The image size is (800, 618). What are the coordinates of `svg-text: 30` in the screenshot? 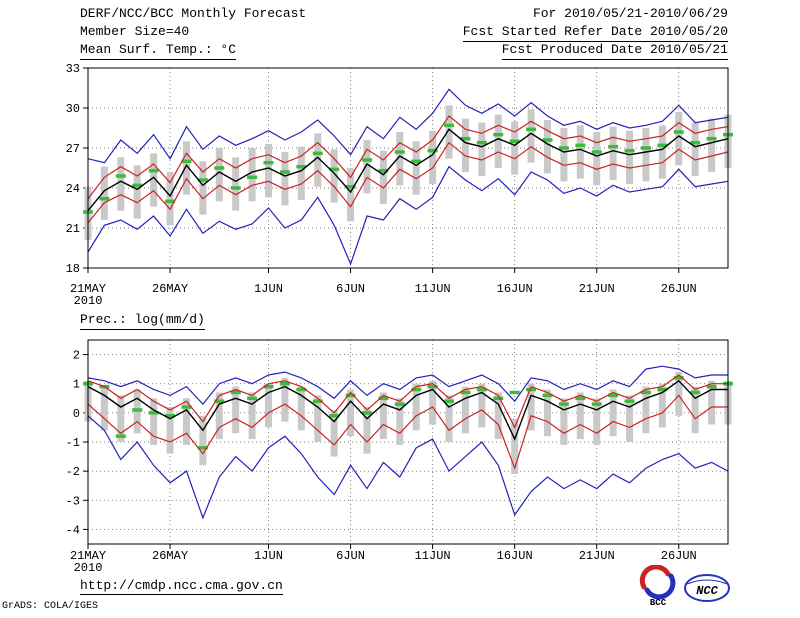 It's located at (73, 109).